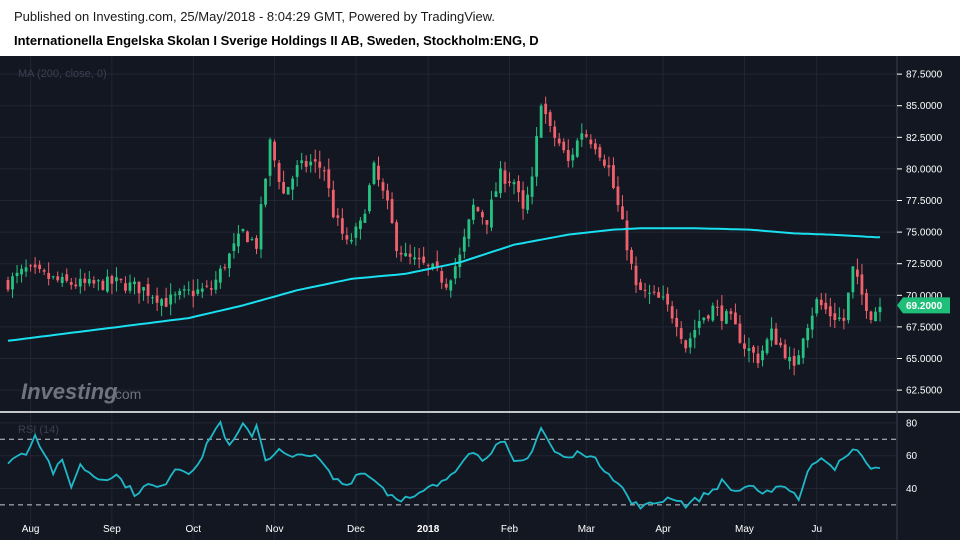  What do you see at coordinates (38, 430) in the screenshot?
I see `rsi-indicator-label: RSI (14)` at bounding box center [38, 430].